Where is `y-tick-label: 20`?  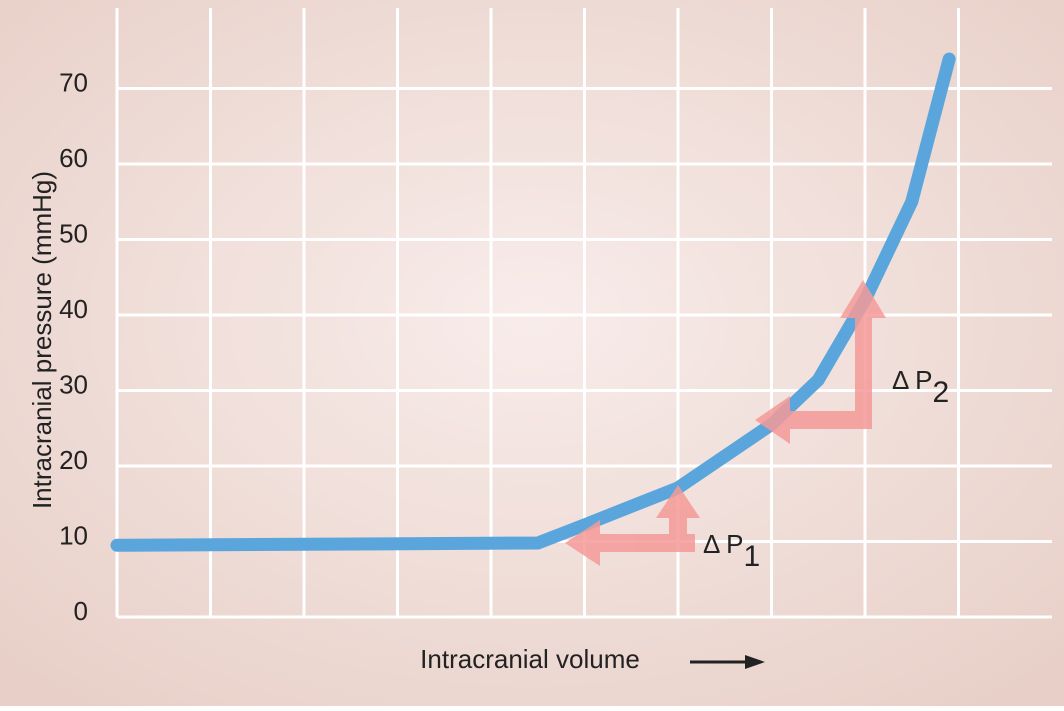
y-tick-label: 20 is located at coordinates (73, 460).